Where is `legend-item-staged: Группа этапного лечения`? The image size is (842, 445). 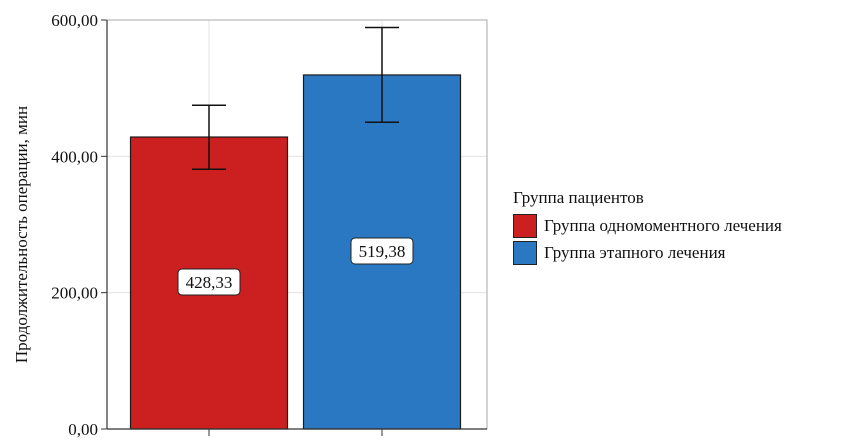 legend-item-staged: Группа этапного лечения is located at coordinates (647, 252).